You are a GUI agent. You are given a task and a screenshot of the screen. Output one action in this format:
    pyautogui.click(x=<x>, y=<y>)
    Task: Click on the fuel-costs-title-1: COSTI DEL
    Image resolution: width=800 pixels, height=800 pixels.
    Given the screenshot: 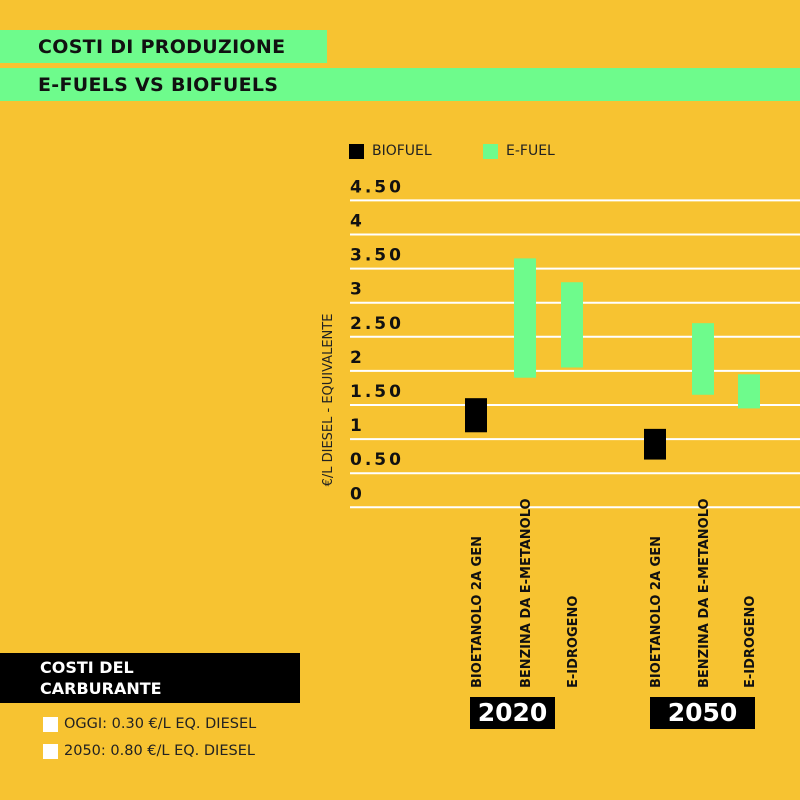 What is the action you would take?
    pyautogui.click(x=87, y=667)
    